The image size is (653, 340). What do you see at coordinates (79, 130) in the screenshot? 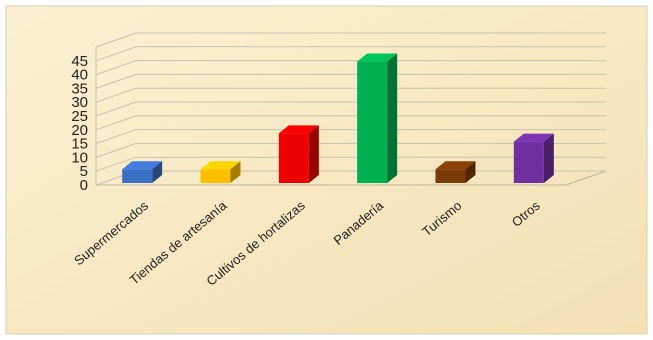
I see `y-tick-label: 20` at bounding box center [79, 130].